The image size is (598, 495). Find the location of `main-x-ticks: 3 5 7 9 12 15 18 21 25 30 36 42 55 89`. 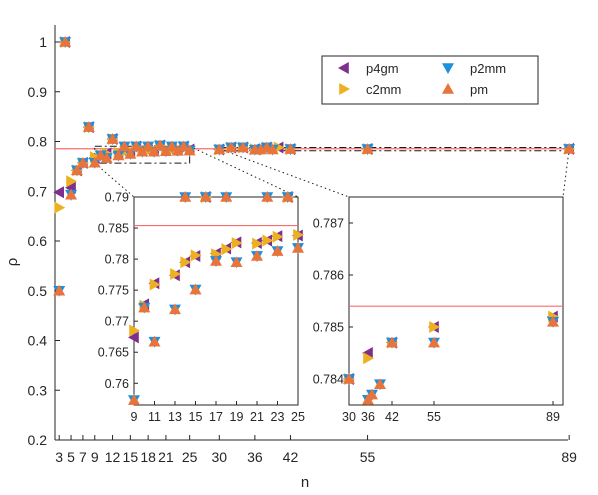

main-x-ticks: 3 5 7 9 12 15 18 21 25 30 36 42 55 89 is located at coordinates (316, 450).